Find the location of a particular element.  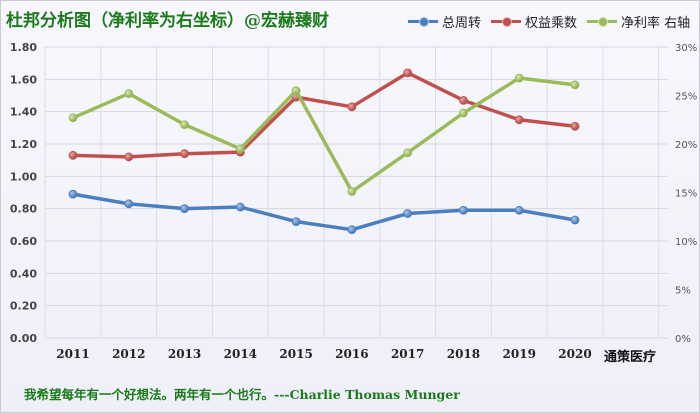

x-tick-label: 2020 is located at coordinates (574, 354).